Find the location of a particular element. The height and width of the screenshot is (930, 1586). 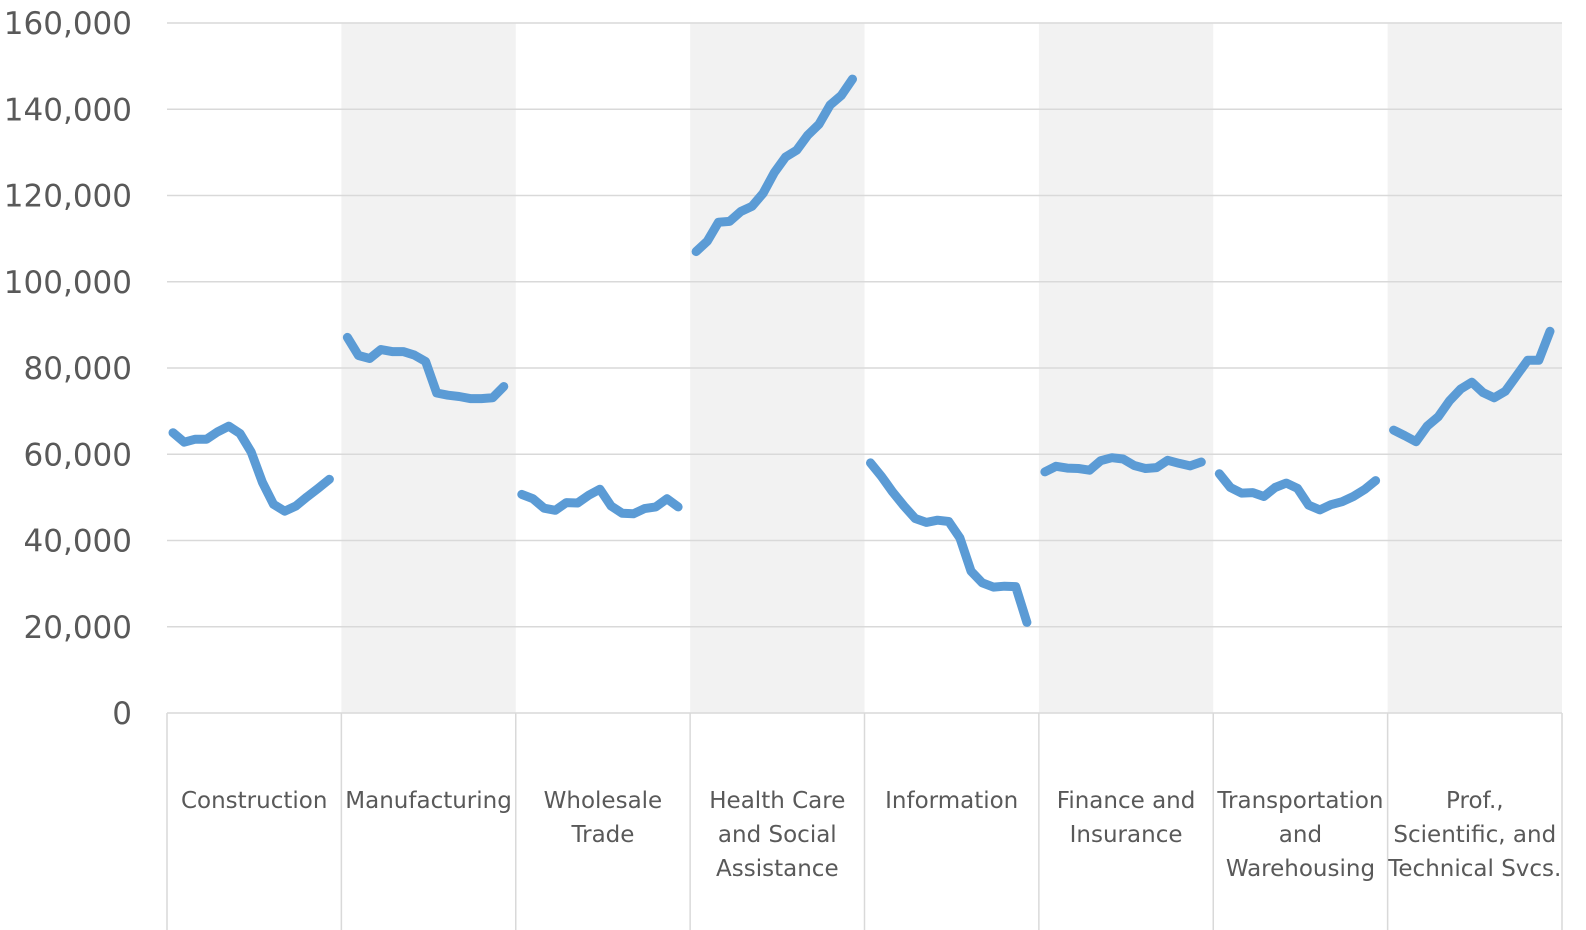

y-tick-label: 140,000 is located at coordinates (68, 110).